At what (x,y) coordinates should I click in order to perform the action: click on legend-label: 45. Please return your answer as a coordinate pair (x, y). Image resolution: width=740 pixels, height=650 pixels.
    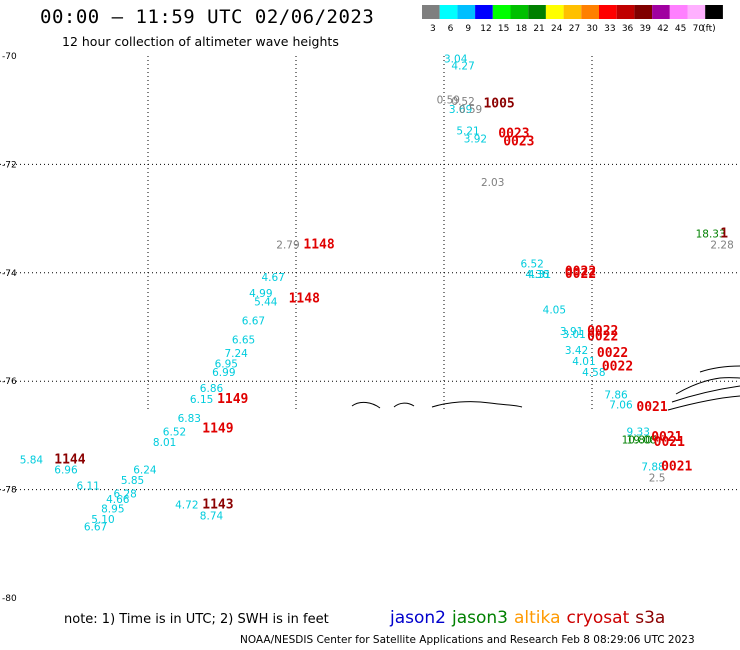
    Looking at the image, I should click on (680, 29).